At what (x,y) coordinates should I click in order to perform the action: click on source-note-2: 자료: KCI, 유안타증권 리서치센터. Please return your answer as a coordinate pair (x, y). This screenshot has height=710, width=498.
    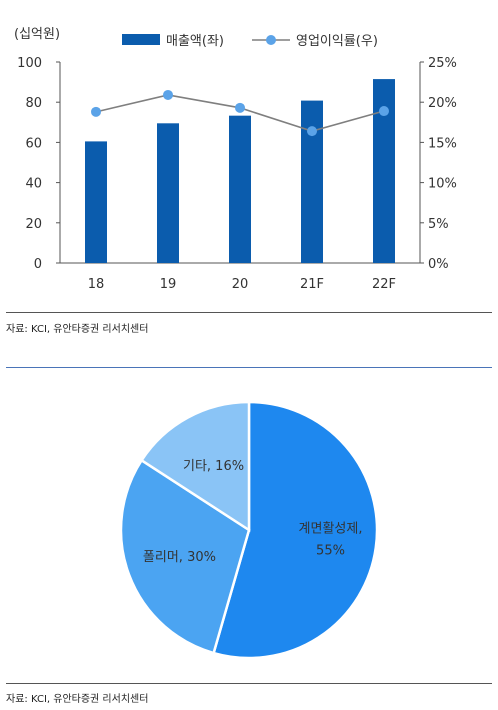
    Looking at the image, I should click on (77, 699).